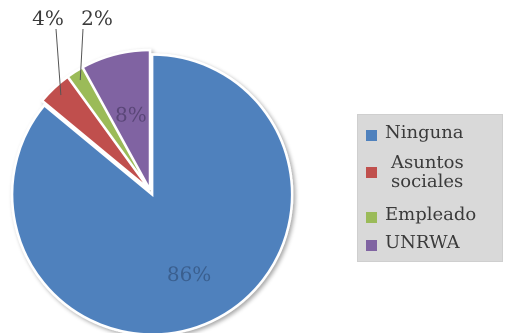 Image resolution: width=507 pixels, height=333 pixels. I want to click on legend-label-asuntos-sociales: Asuntos sociales, so click(427, 172).